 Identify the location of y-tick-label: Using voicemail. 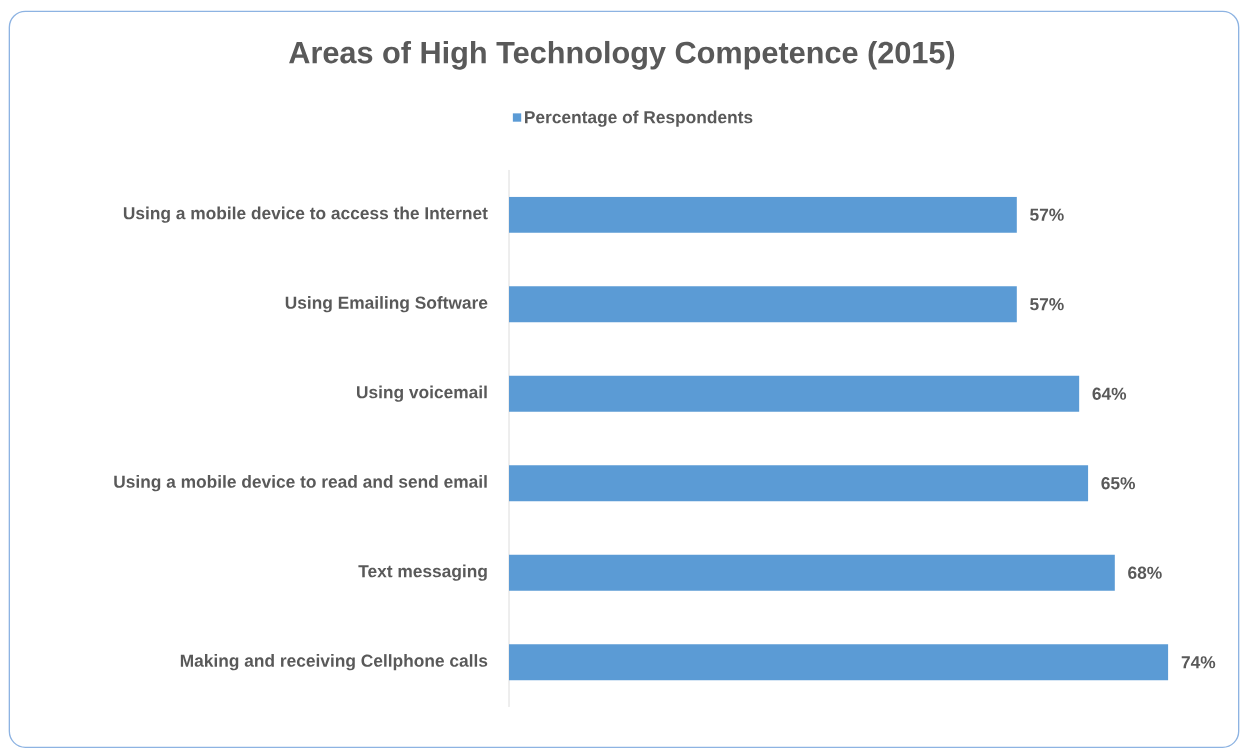
(422, 393).